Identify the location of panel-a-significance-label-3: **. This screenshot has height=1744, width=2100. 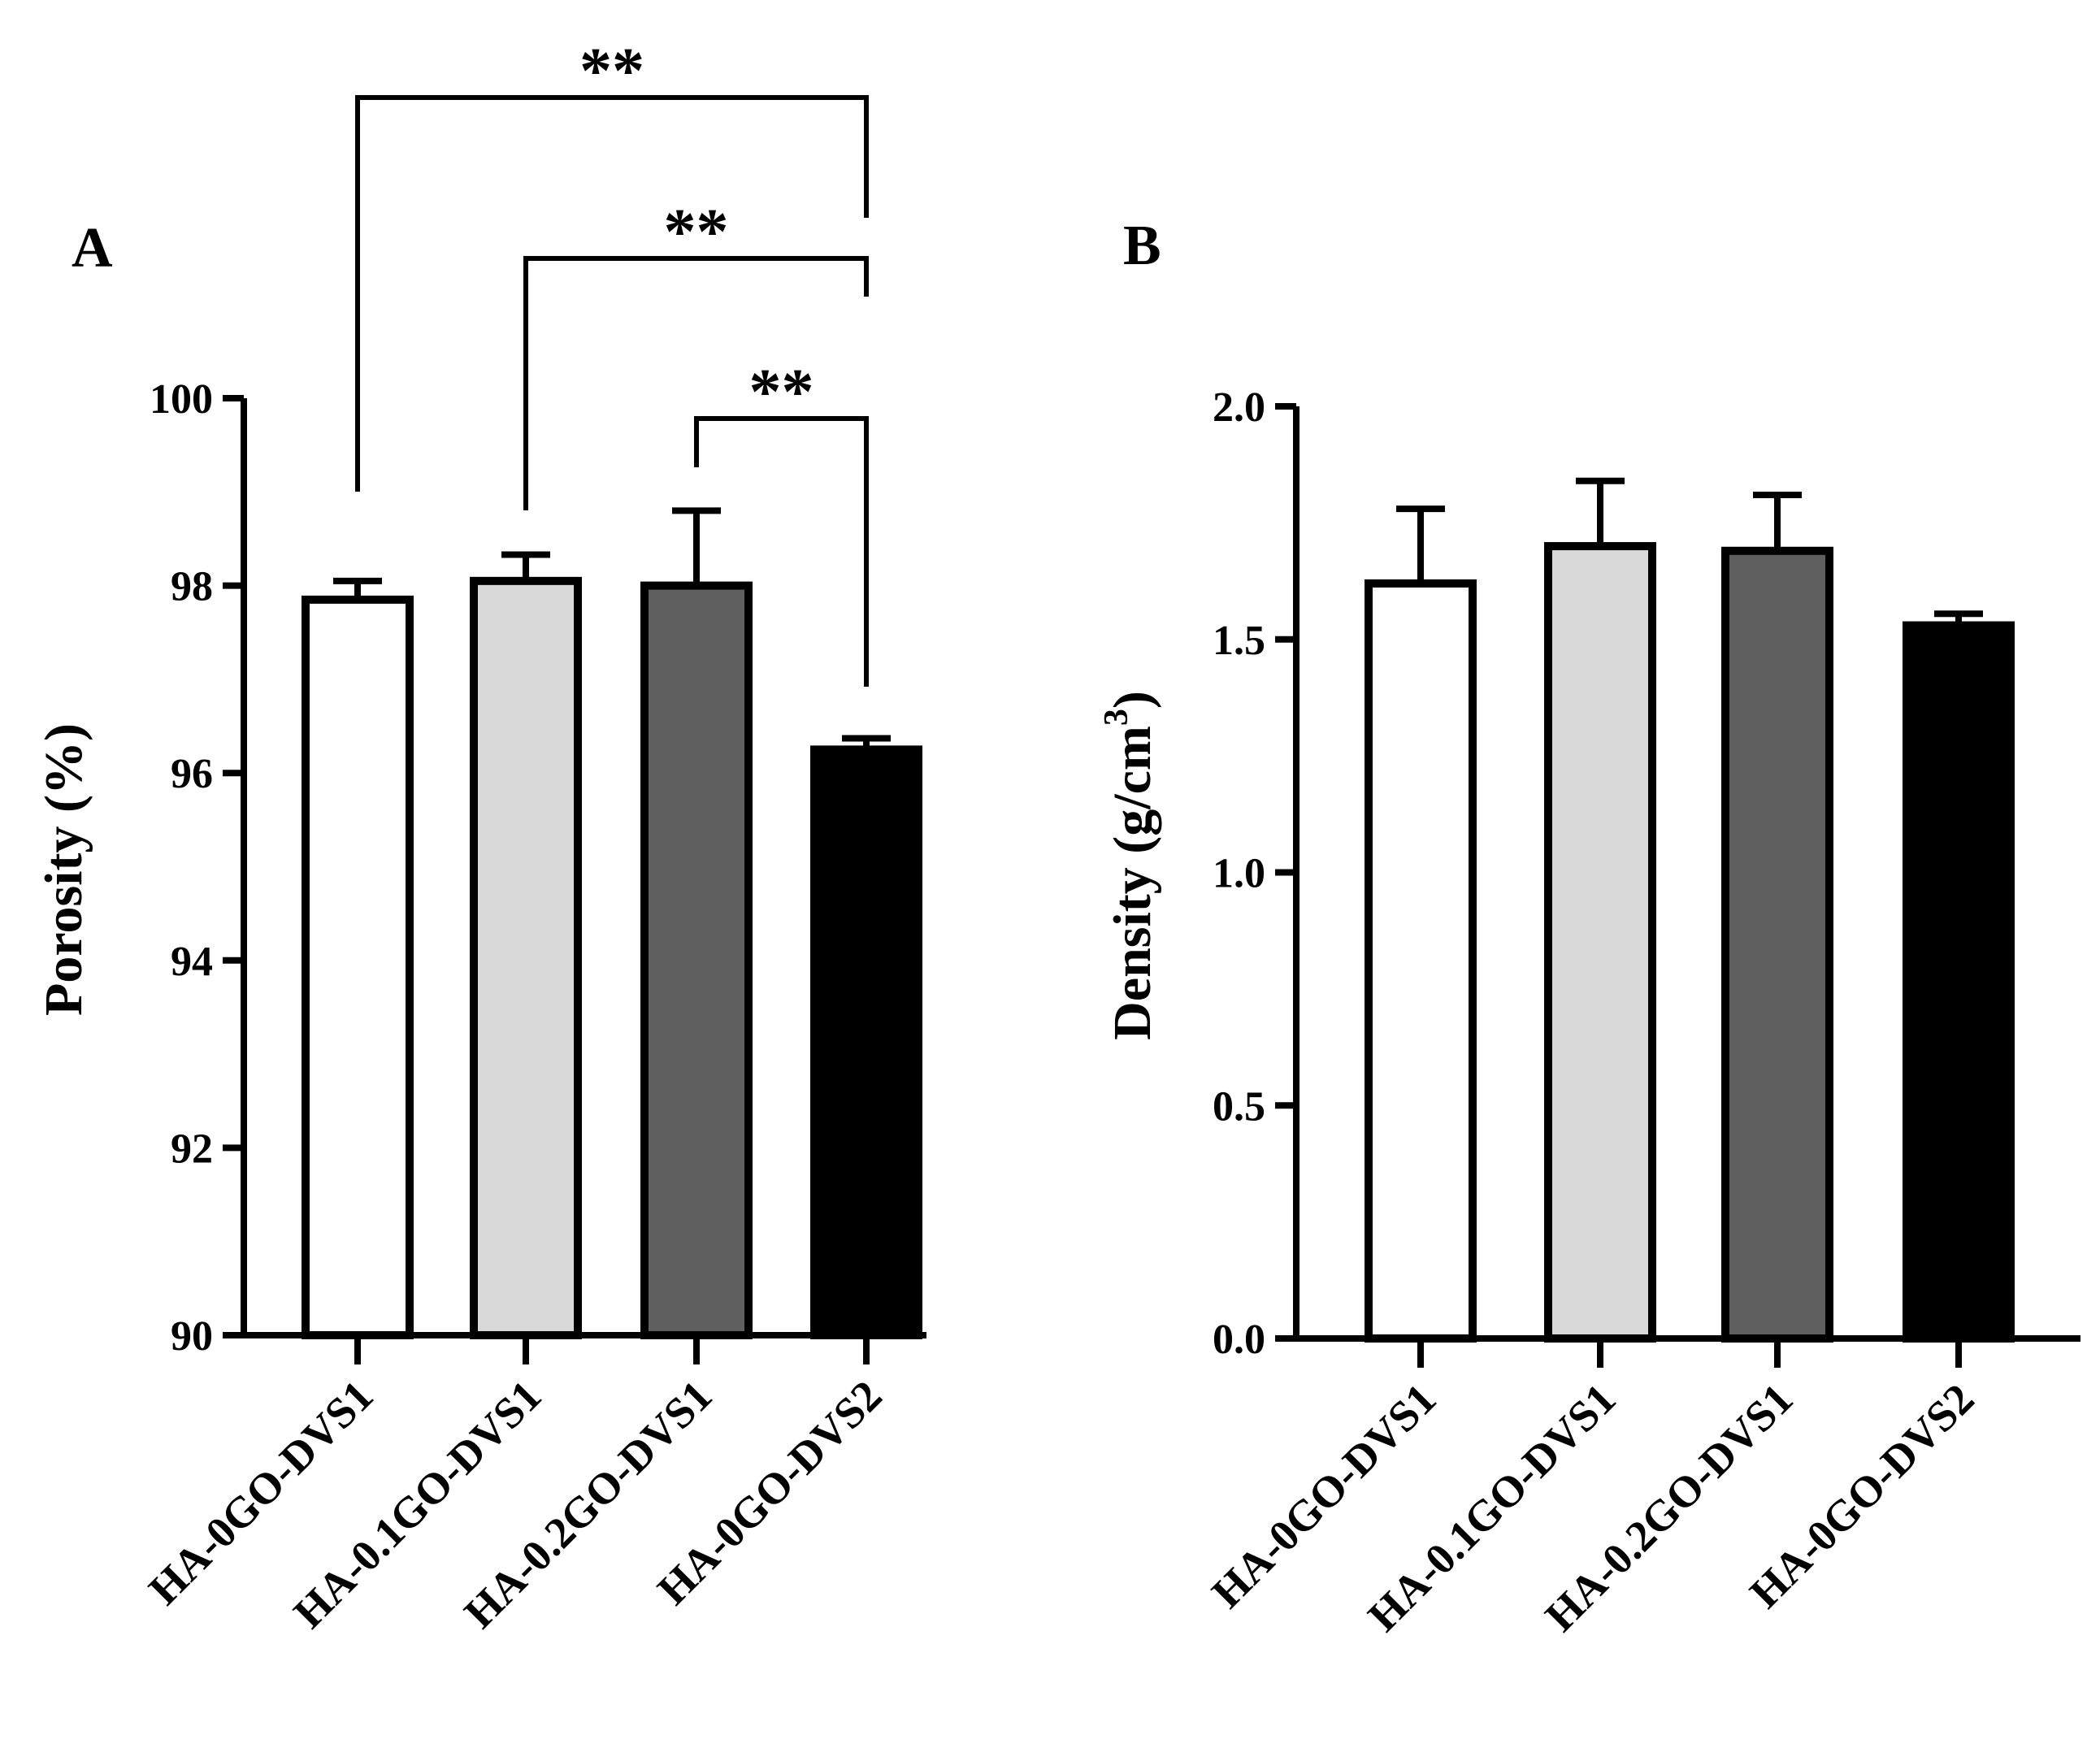
(781, 392).